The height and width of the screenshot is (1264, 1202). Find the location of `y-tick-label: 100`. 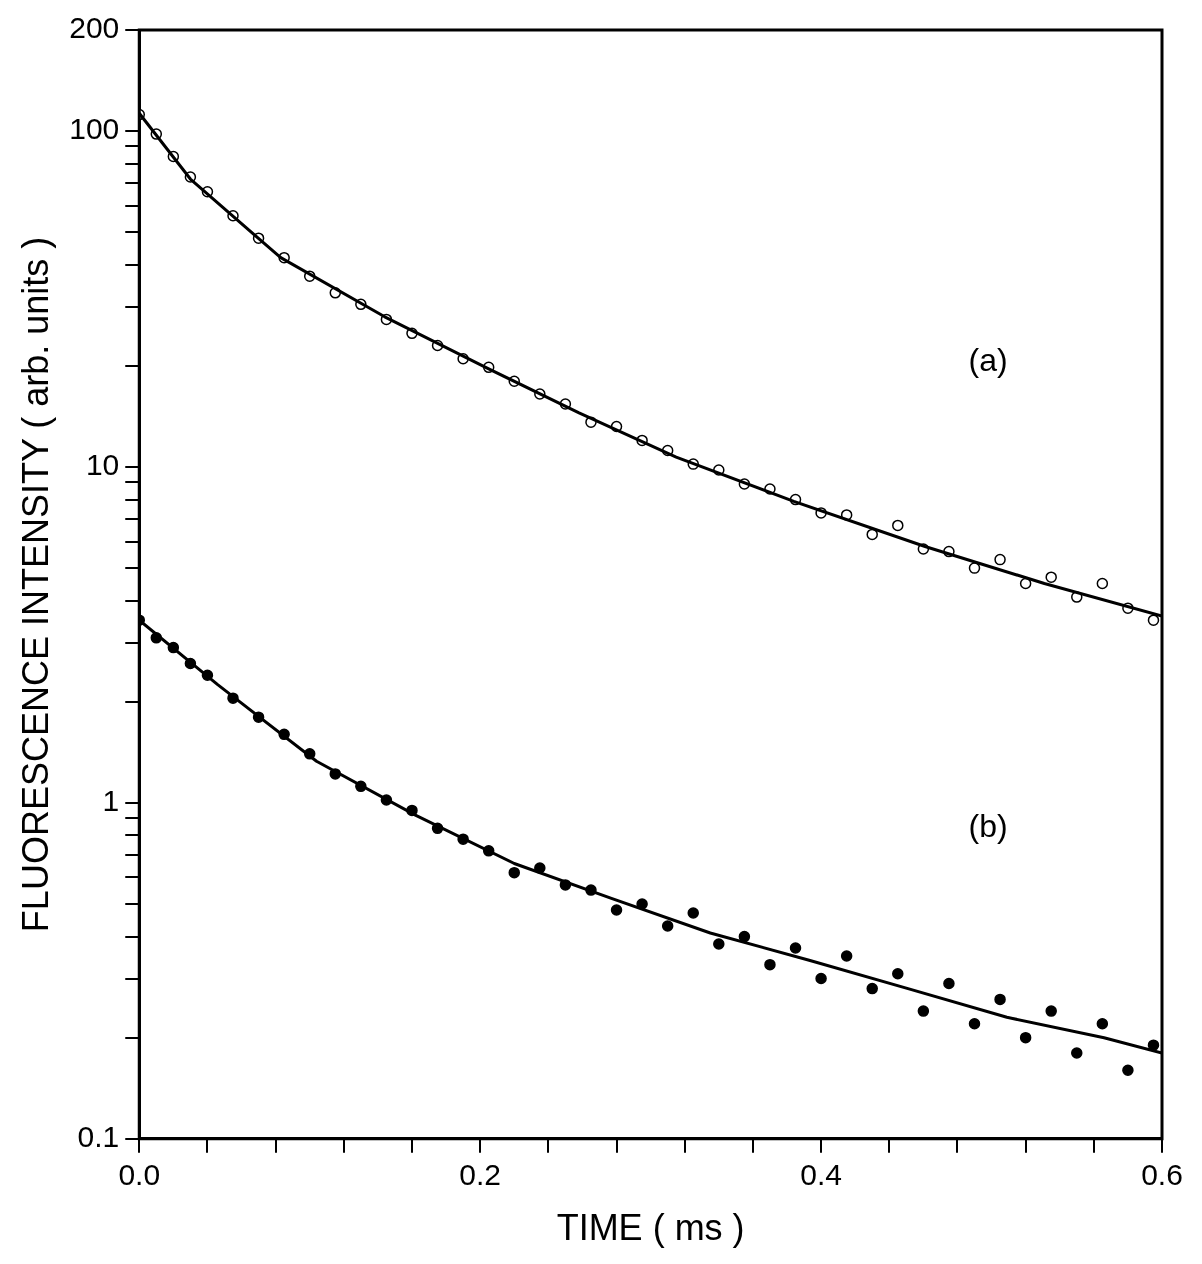

y-tick-label: 100 is located at coordinates (94, 129).